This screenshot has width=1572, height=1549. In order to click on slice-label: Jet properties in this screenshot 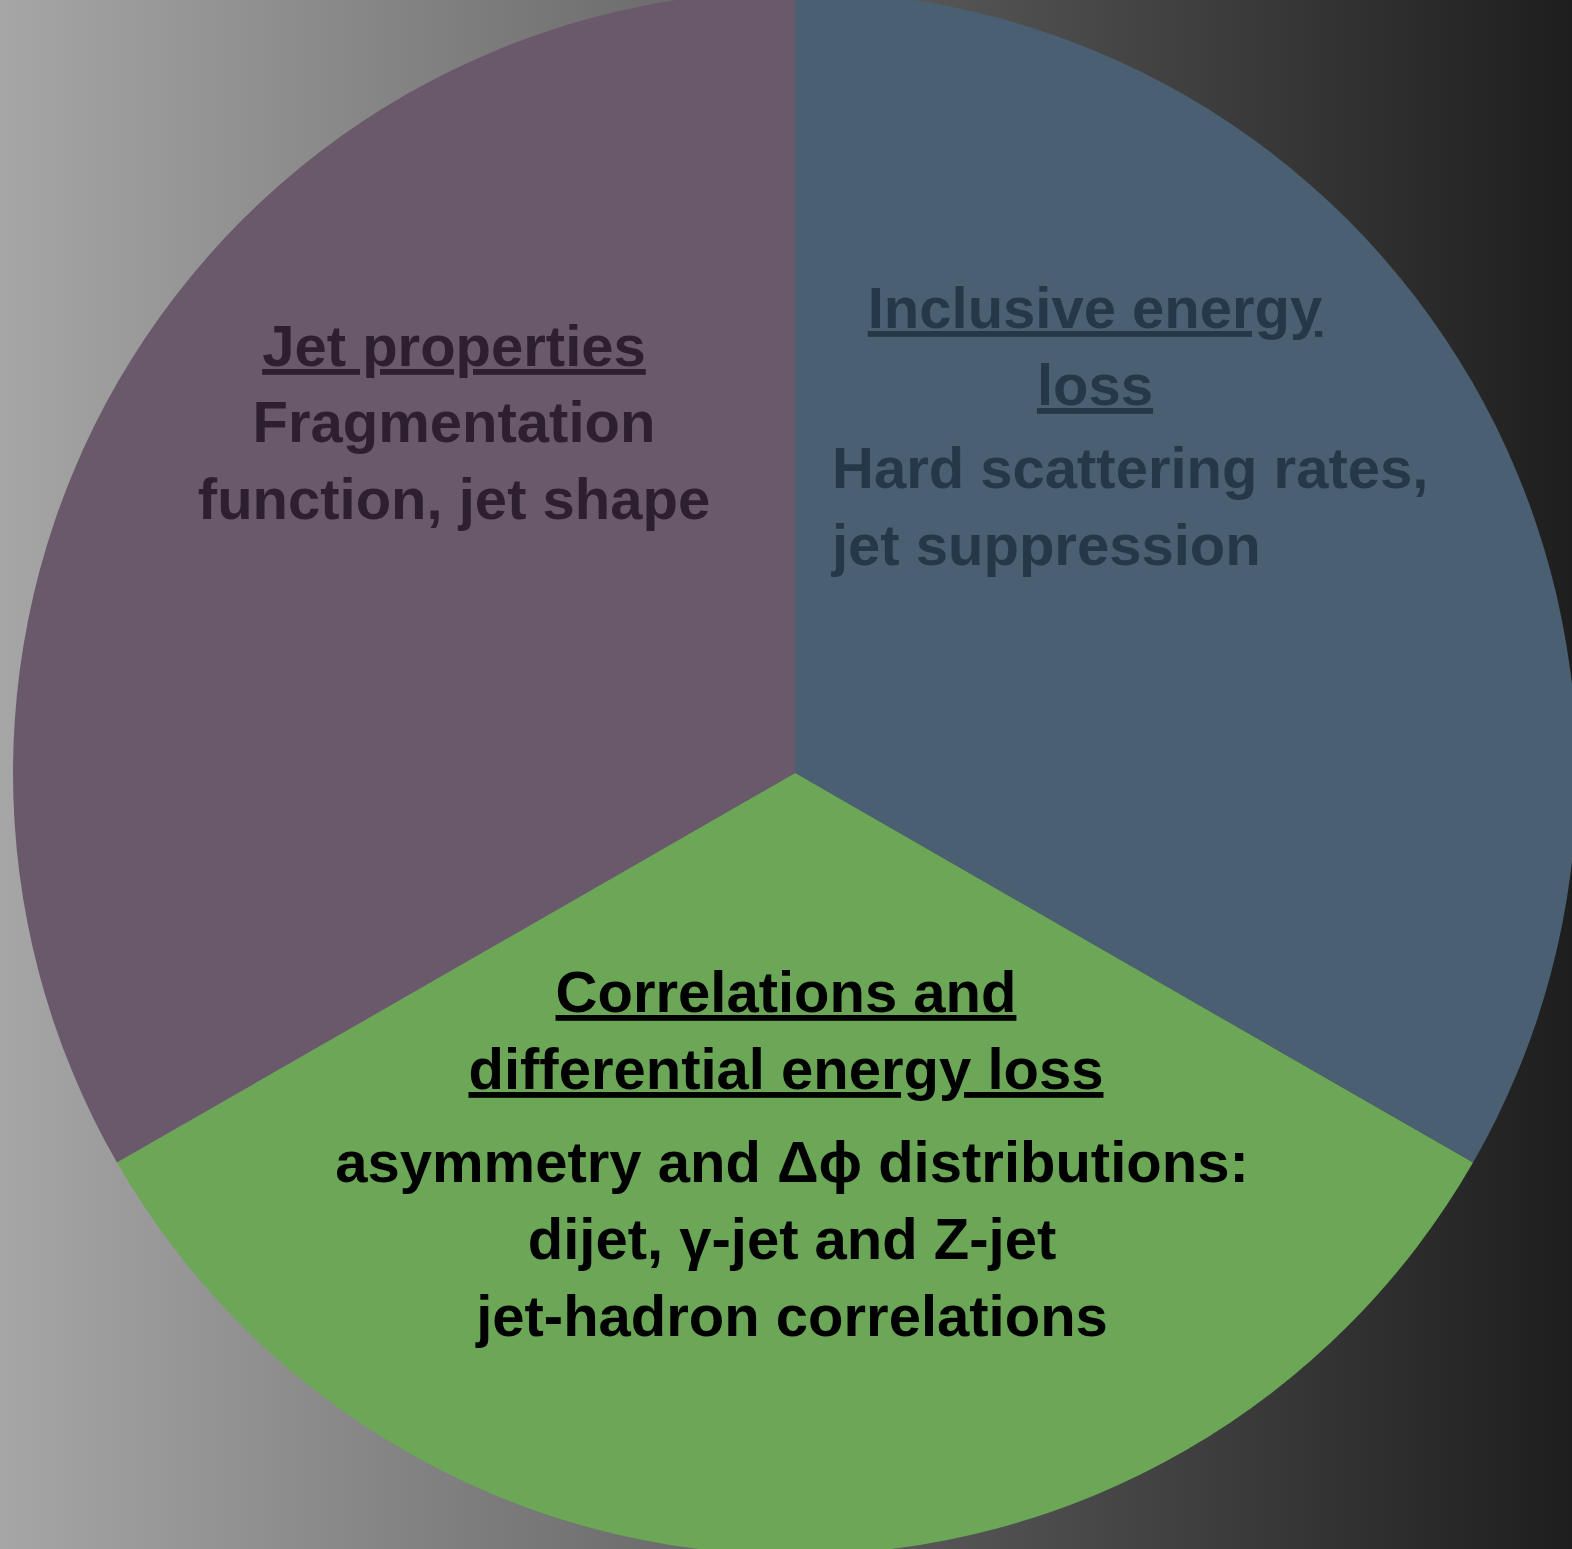, I will do `click(454, 345)`.